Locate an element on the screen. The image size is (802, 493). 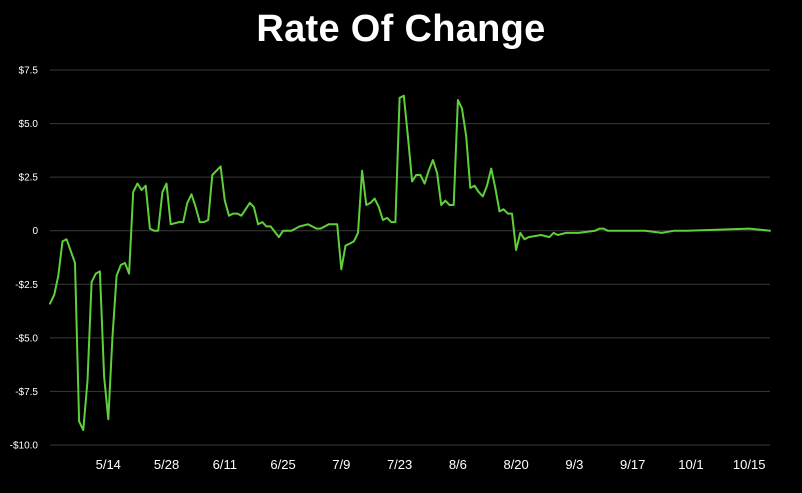
y-tick-label: -$7.5 is located at coordinates (26, 392).